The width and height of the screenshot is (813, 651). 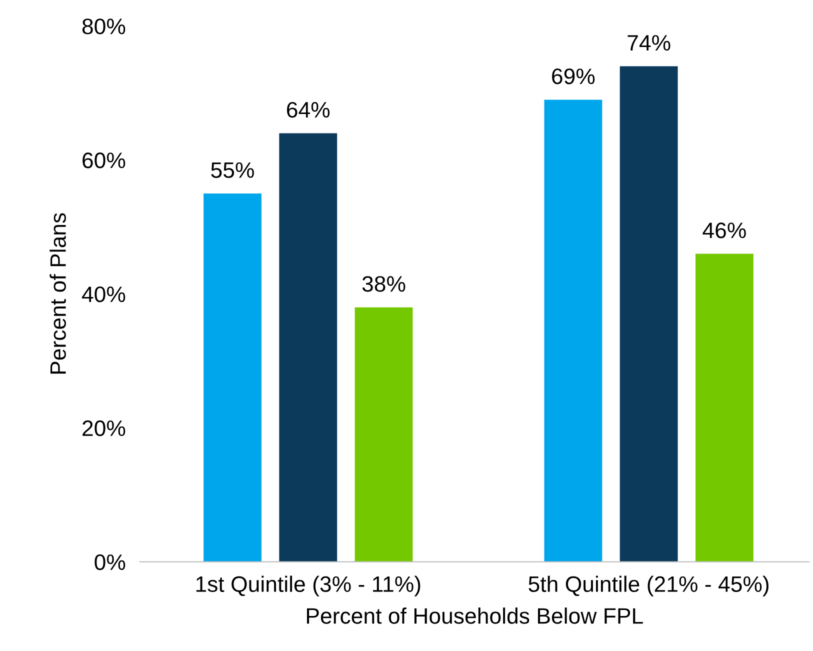 I want to click on data-label: 69%, so click(x=573, y=76).